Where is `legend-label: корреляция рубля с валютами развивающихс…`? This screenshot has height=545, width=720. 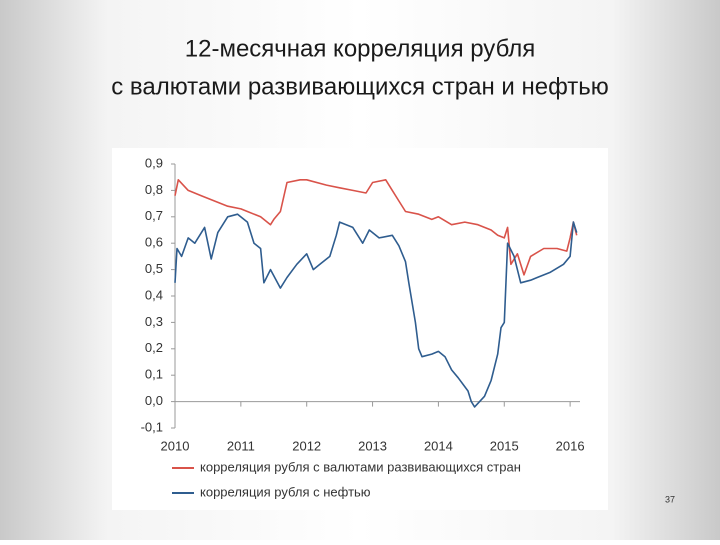 legend-label: корреляция рубля с валютами развивающихс… is located at coordinates (360, 466).